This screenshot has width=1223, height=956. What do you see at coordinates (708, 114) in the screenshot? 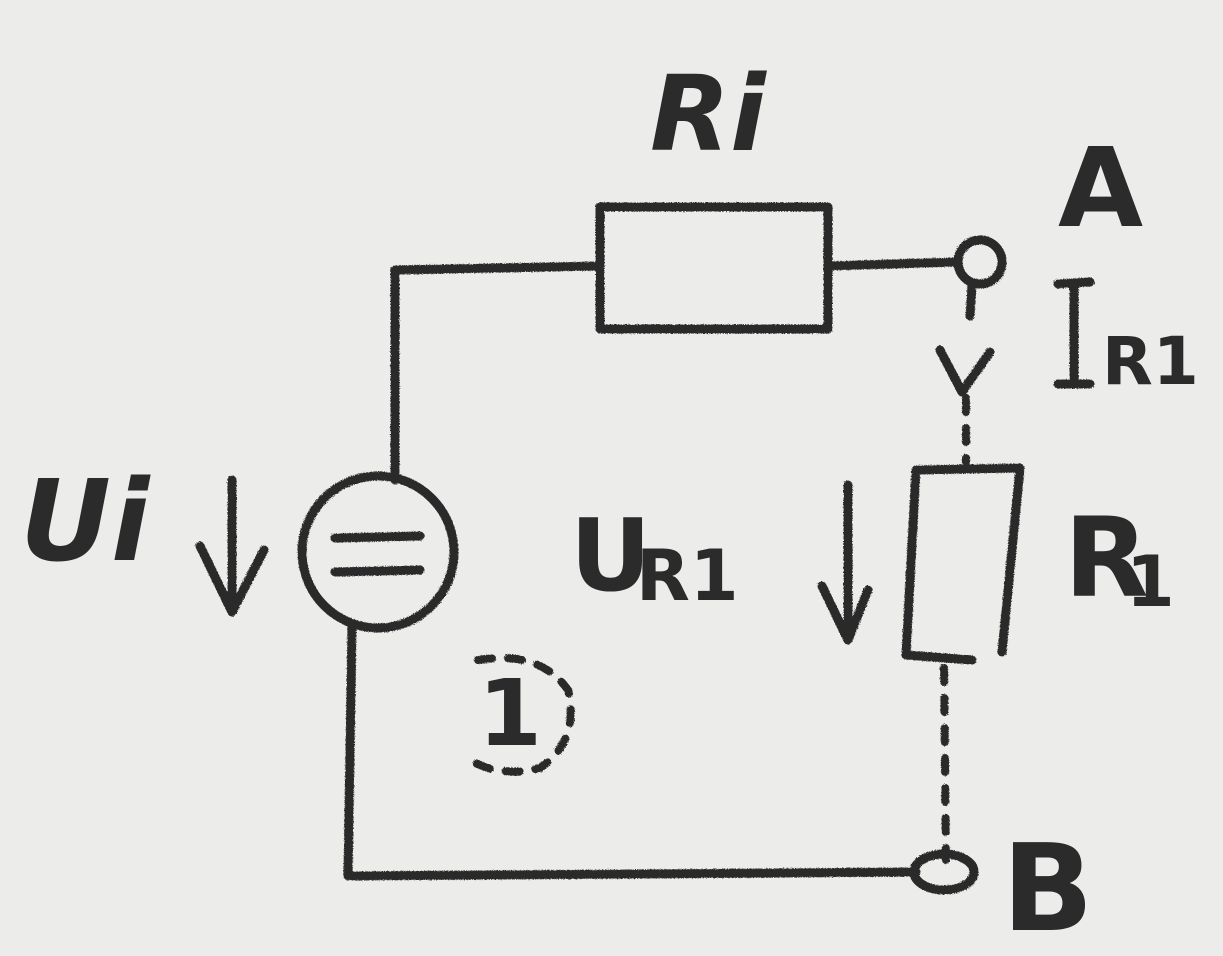
I see `label-ri: Ri` at bounding box center [708, 114].